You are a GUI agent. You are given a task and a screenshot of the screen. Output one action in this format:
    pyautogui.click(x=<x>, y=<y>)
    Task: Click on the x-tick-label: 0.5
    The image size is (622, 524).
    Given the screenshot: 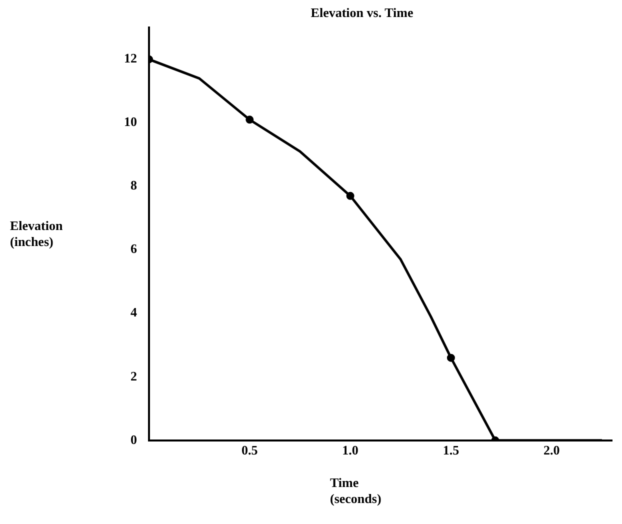 What is the action you would take?
    pyautogui.click(x=250, y=450)
    